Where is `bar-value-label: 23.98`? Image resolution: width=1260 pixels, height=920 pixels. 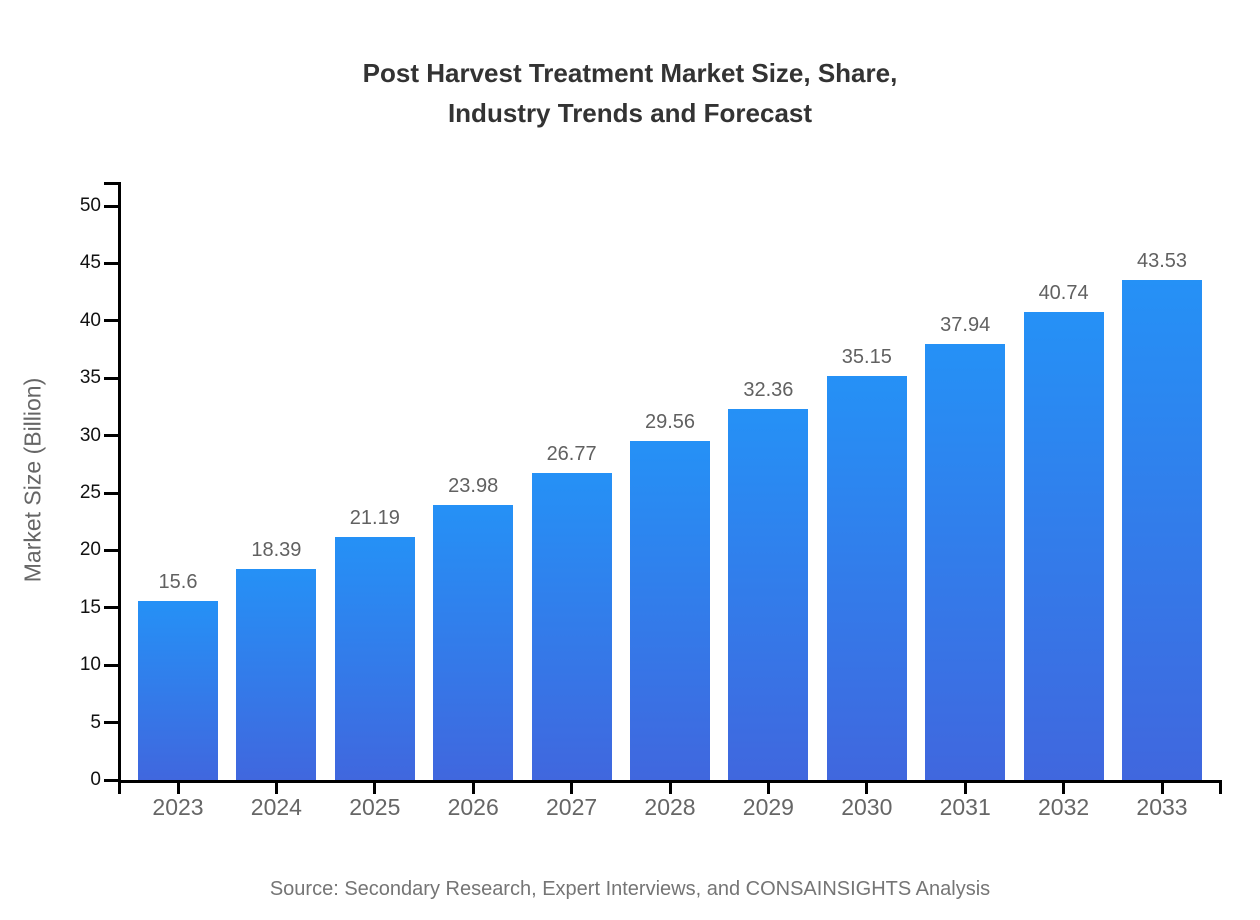
bar-value-label: 23.98 is located at coordinates (473, 485).